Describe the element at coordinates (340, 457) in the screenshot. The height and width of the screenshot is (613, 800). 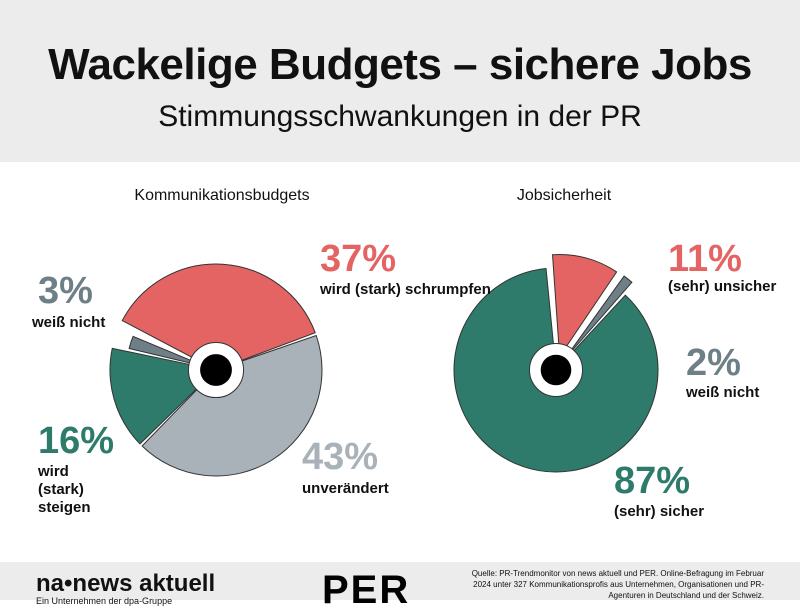
I see `pct-unveraendert: 43%` at that location.